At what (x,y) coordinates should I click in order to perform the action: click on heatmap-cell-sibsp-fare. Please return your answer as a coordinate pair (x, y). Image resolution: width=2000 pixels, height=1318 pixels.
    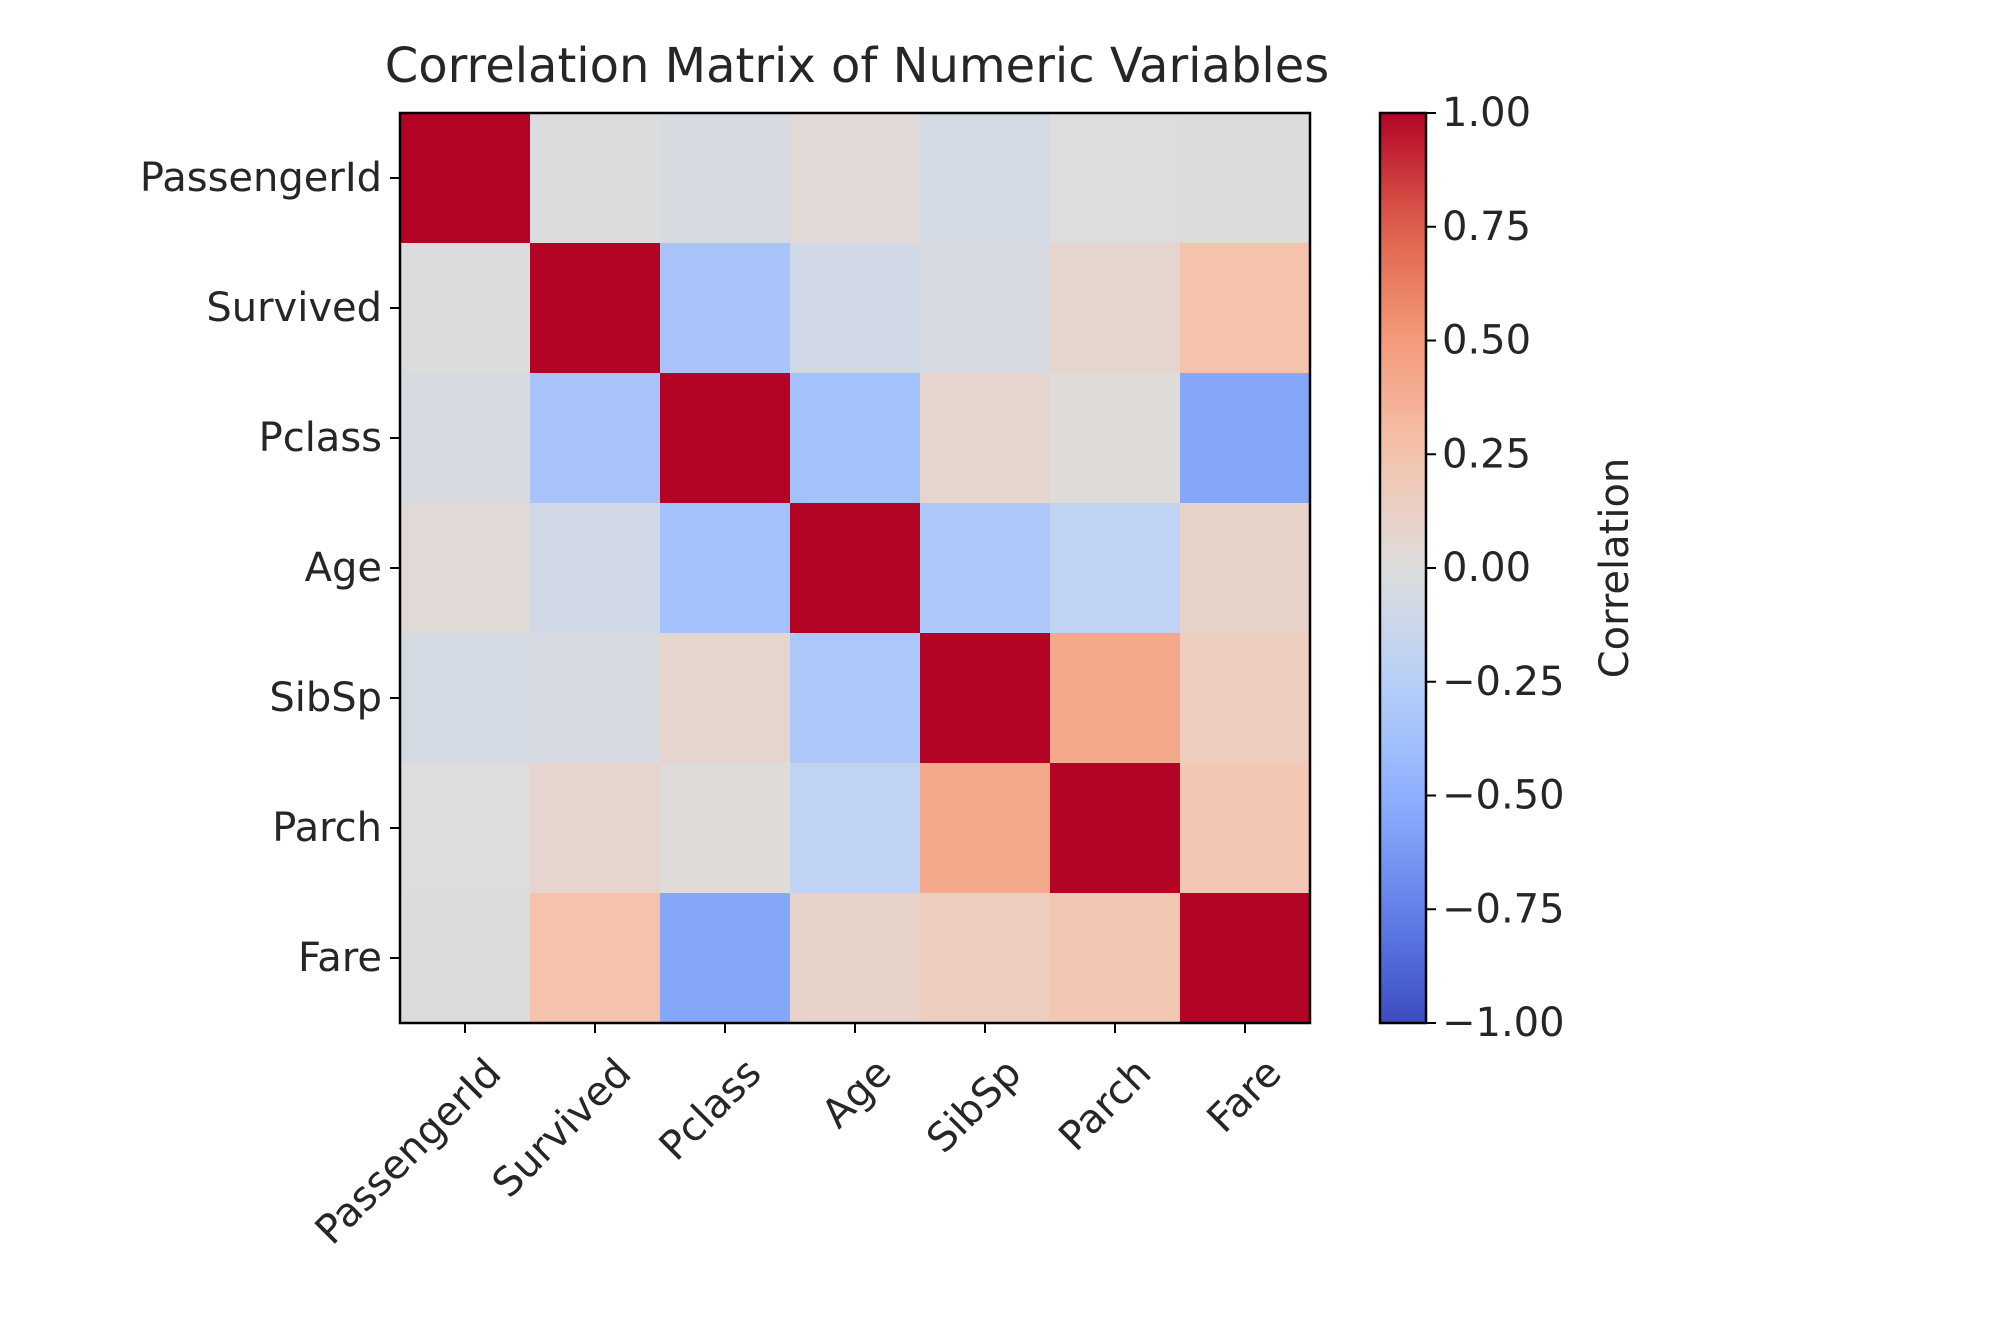
    Looking at the image, I should click on (1245, 698).